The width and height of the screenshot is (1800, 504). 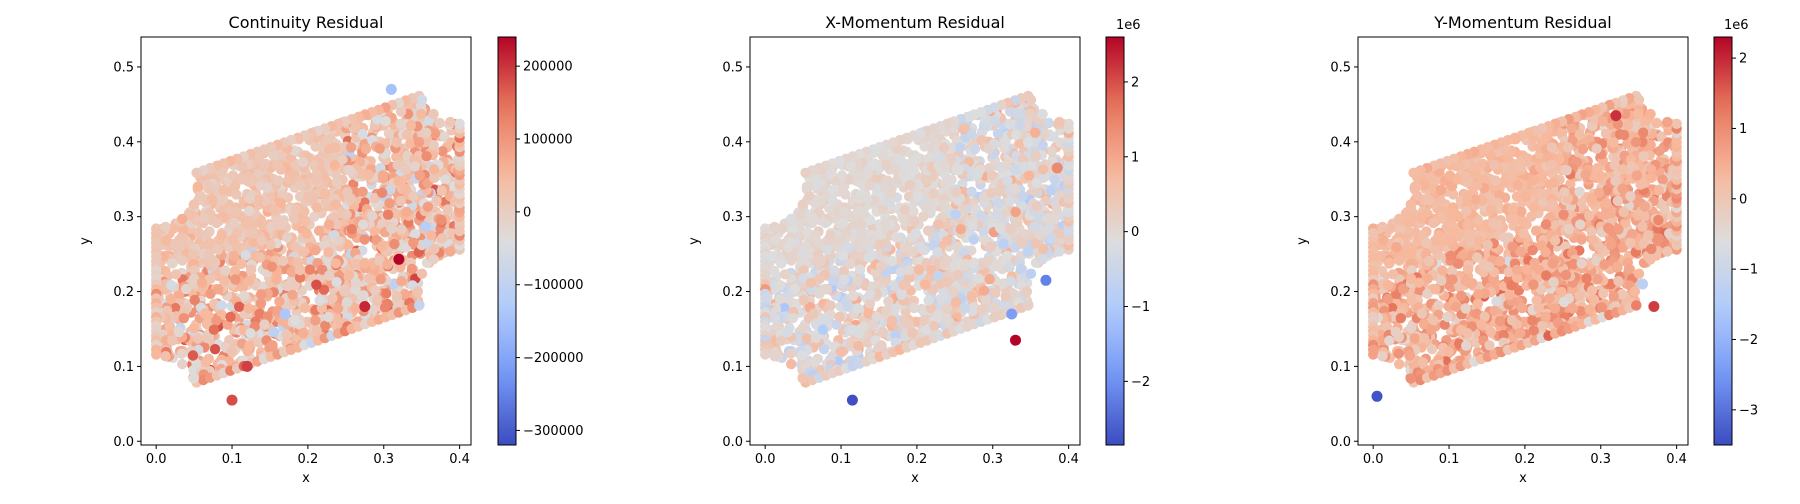 I want to click on y-tick-label: 0.3, so click(x=732, y=217).